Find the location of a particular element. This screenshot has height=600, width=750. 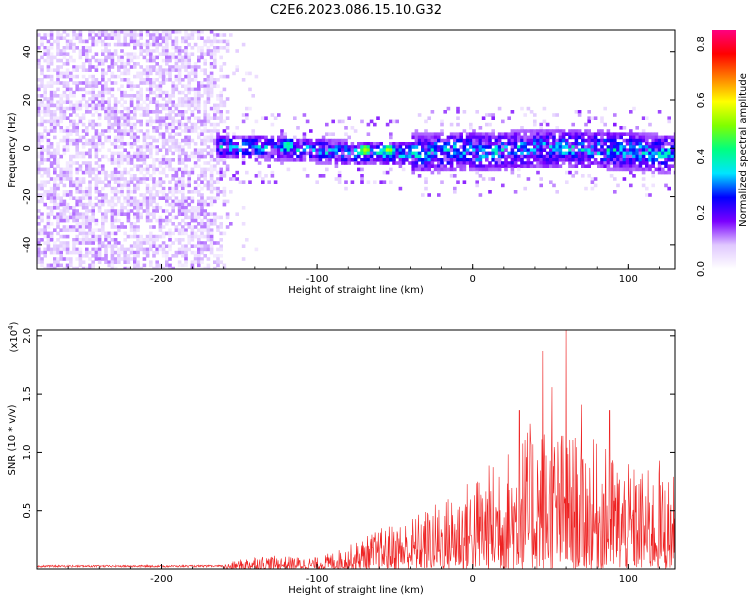

x-tick-label: -100 is located at coordinates (317, 579).